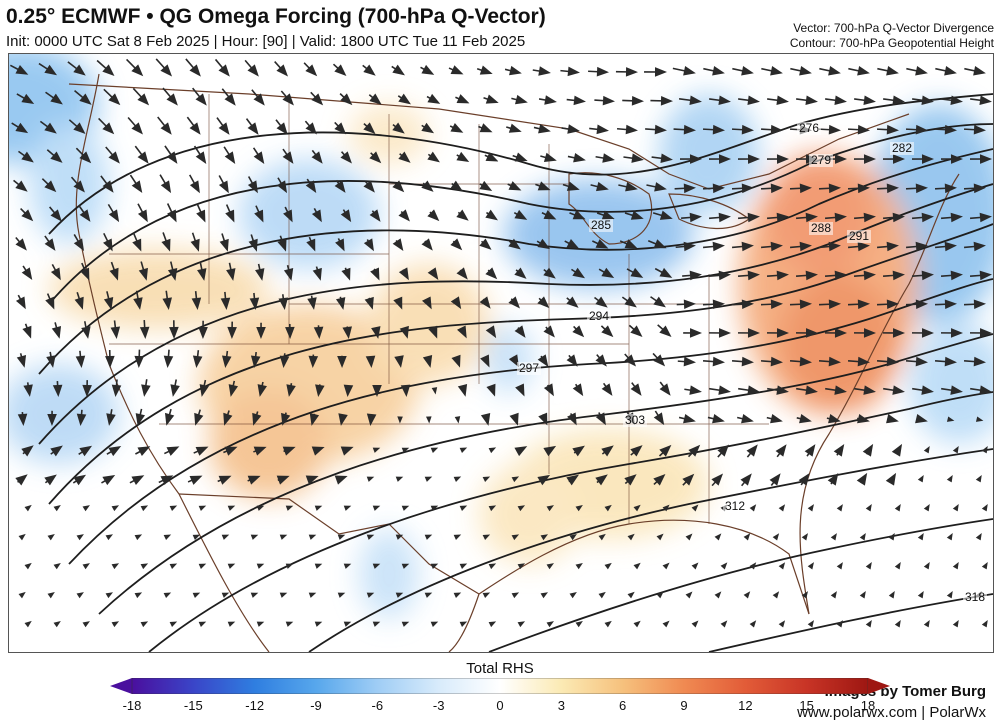 Image resolution: width=1000 pixels, height=726 pixels. Describe the element at coordinates (329, 572) in the screenshot. I see `mexico-coast` at that location.